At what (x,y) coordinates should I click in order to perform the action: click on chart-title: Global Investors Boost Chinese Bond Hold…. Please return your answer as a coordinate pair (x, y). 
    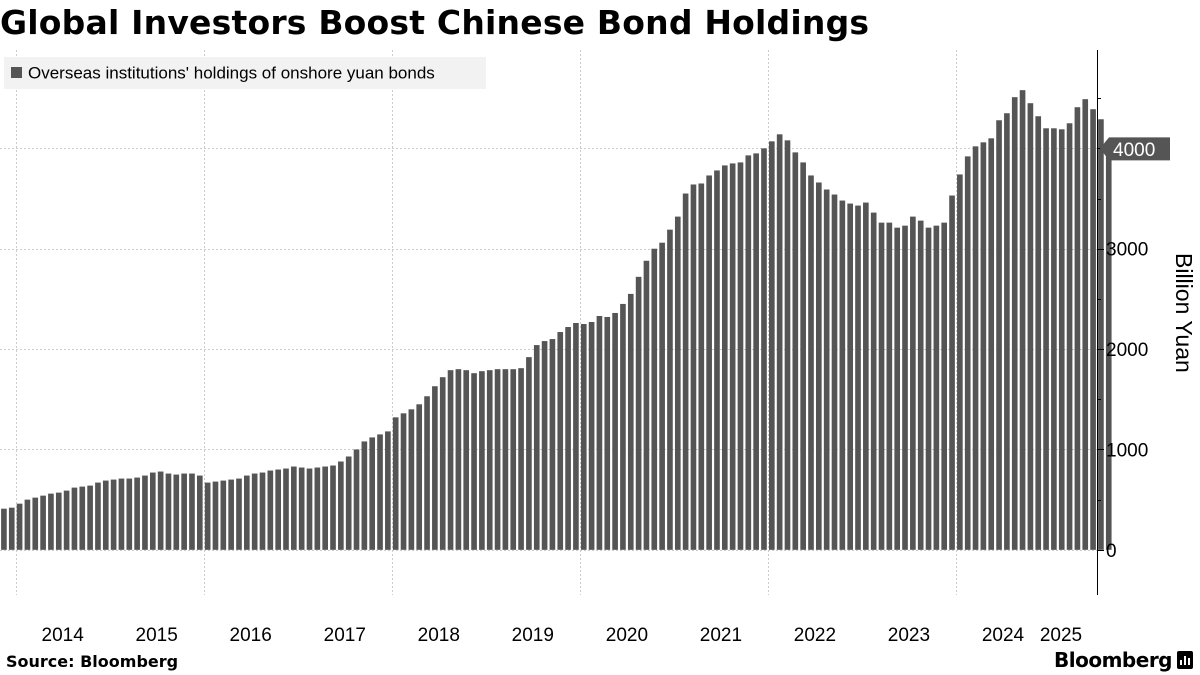
    Looking at the image, I should click on (435, 22).